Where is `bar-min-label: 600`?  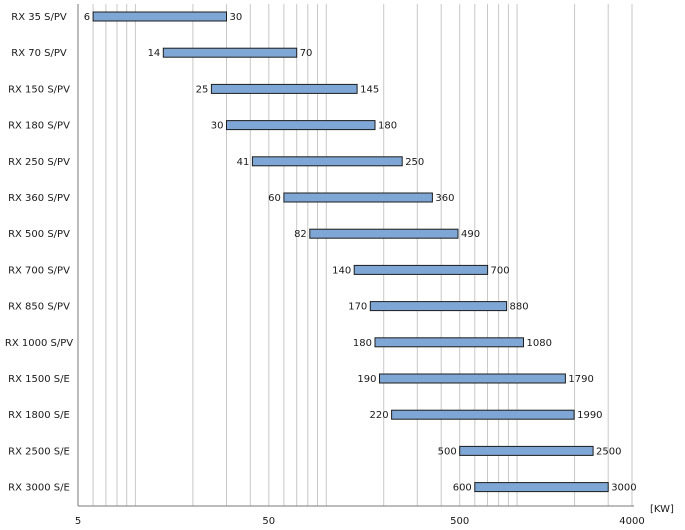 bar-min-label: 600 is located at coordinates (462, 488).